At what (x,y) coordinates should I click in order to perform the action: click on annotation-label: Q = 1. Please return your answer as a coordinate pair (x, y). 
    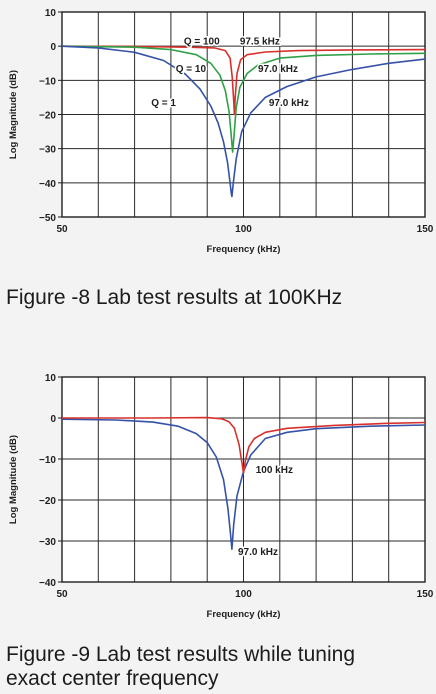
    Looking at the image, I should click on (163, 103).